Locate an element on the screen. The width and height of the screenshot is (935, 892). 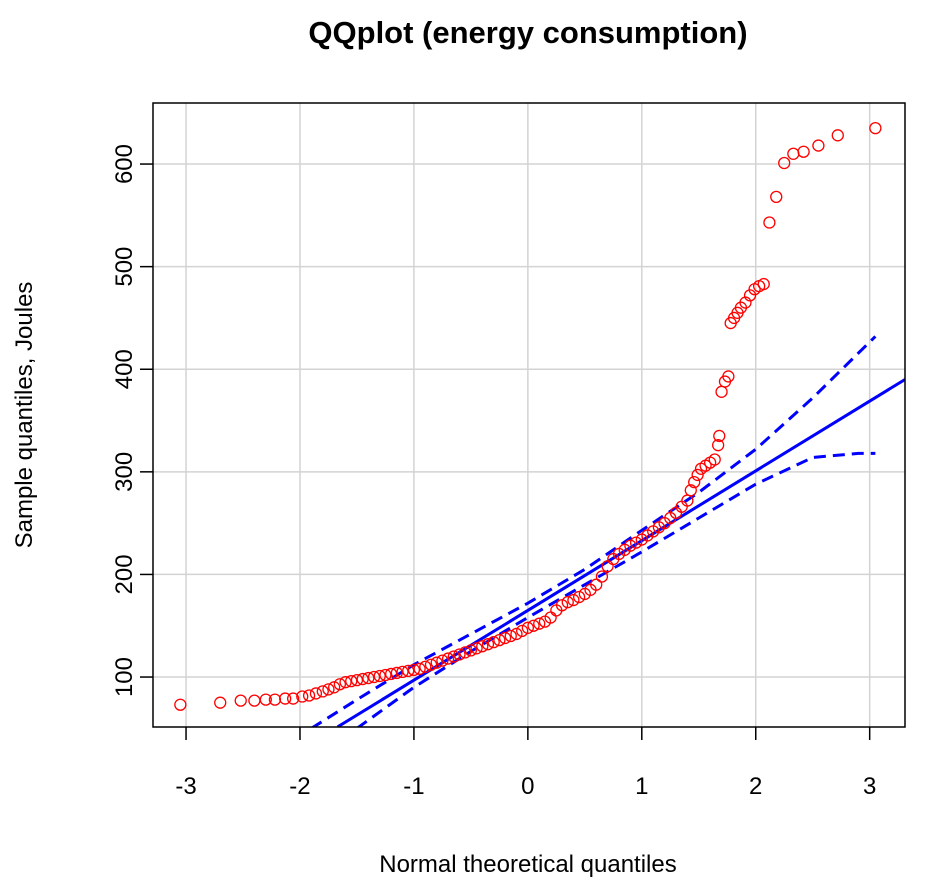
y-tick-label: 400 is located at coordinates (124, 369).